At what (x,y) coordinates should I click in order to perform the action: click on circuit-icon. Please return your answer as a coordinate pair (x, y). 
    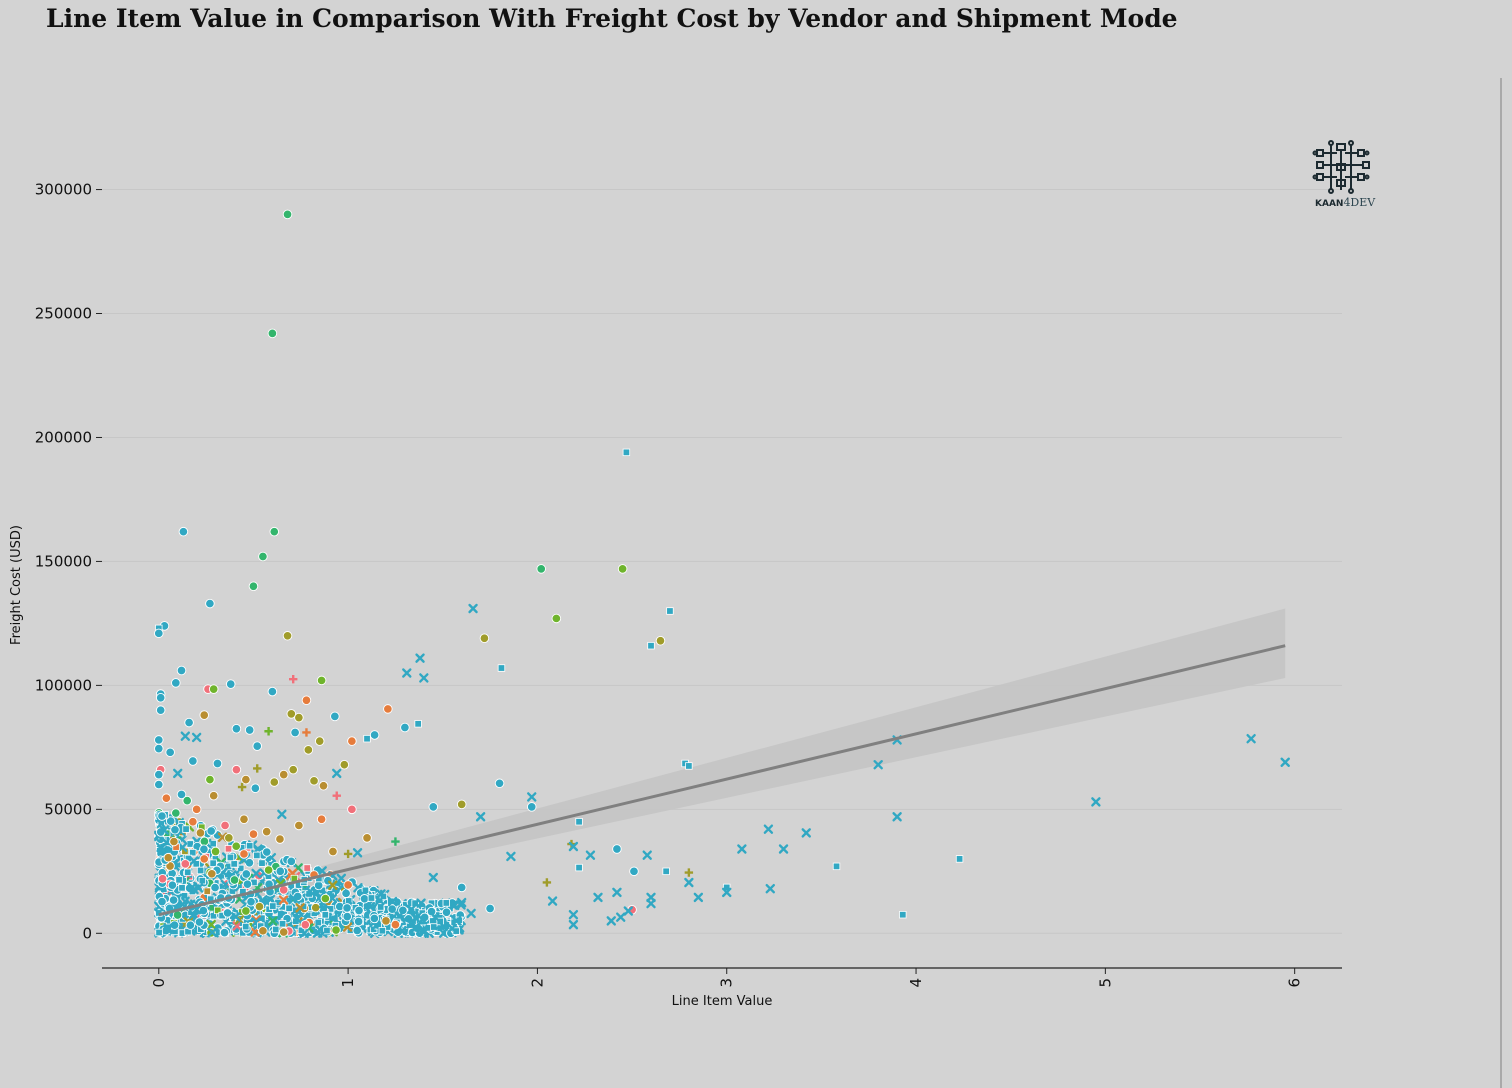
    Looking at the image, I should click on (1341, 167).